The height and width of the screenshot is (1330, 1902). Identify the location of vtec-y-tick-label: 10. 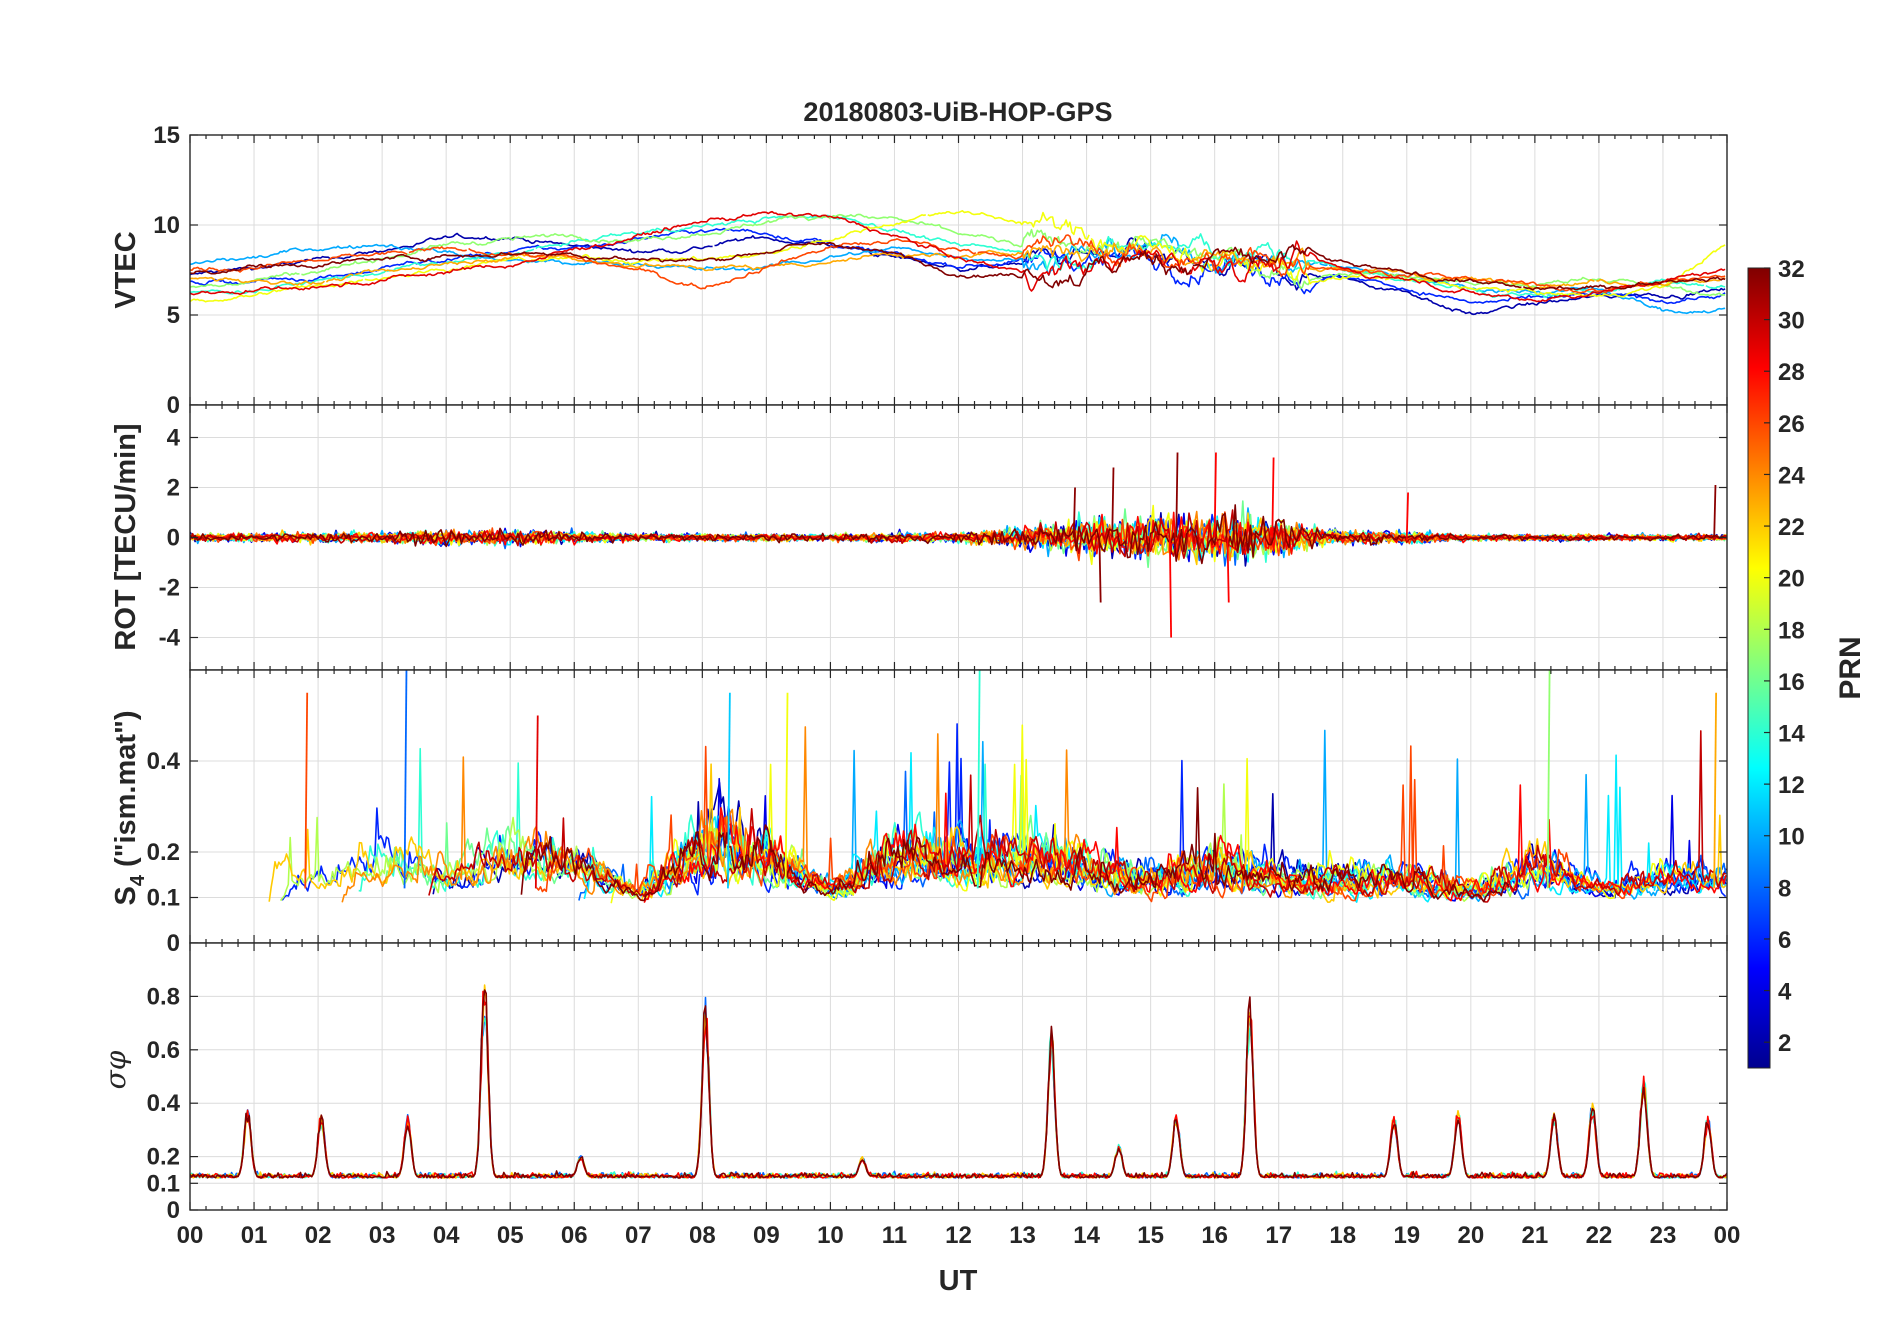
(166, 225).